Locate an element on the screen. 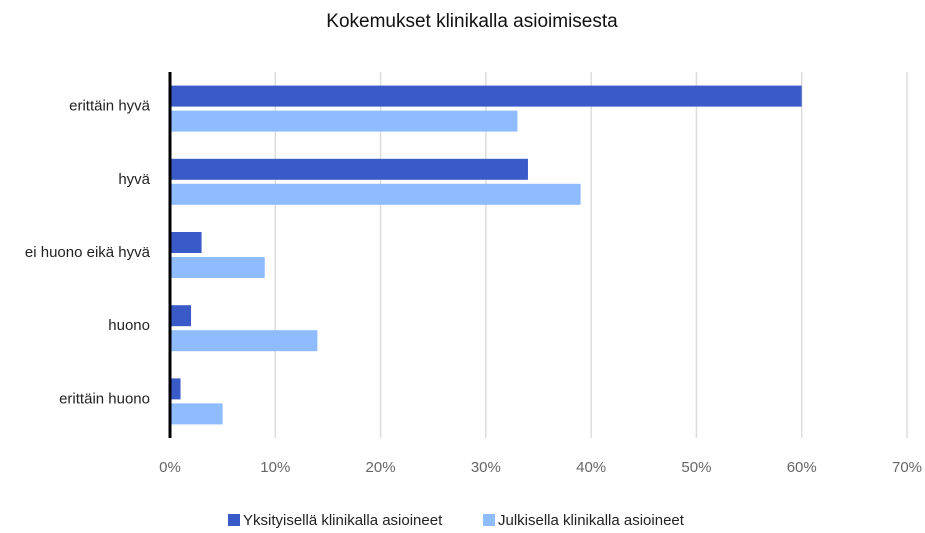  y-tick-label: erittäin hyvä is located at coordinates (110, 106).